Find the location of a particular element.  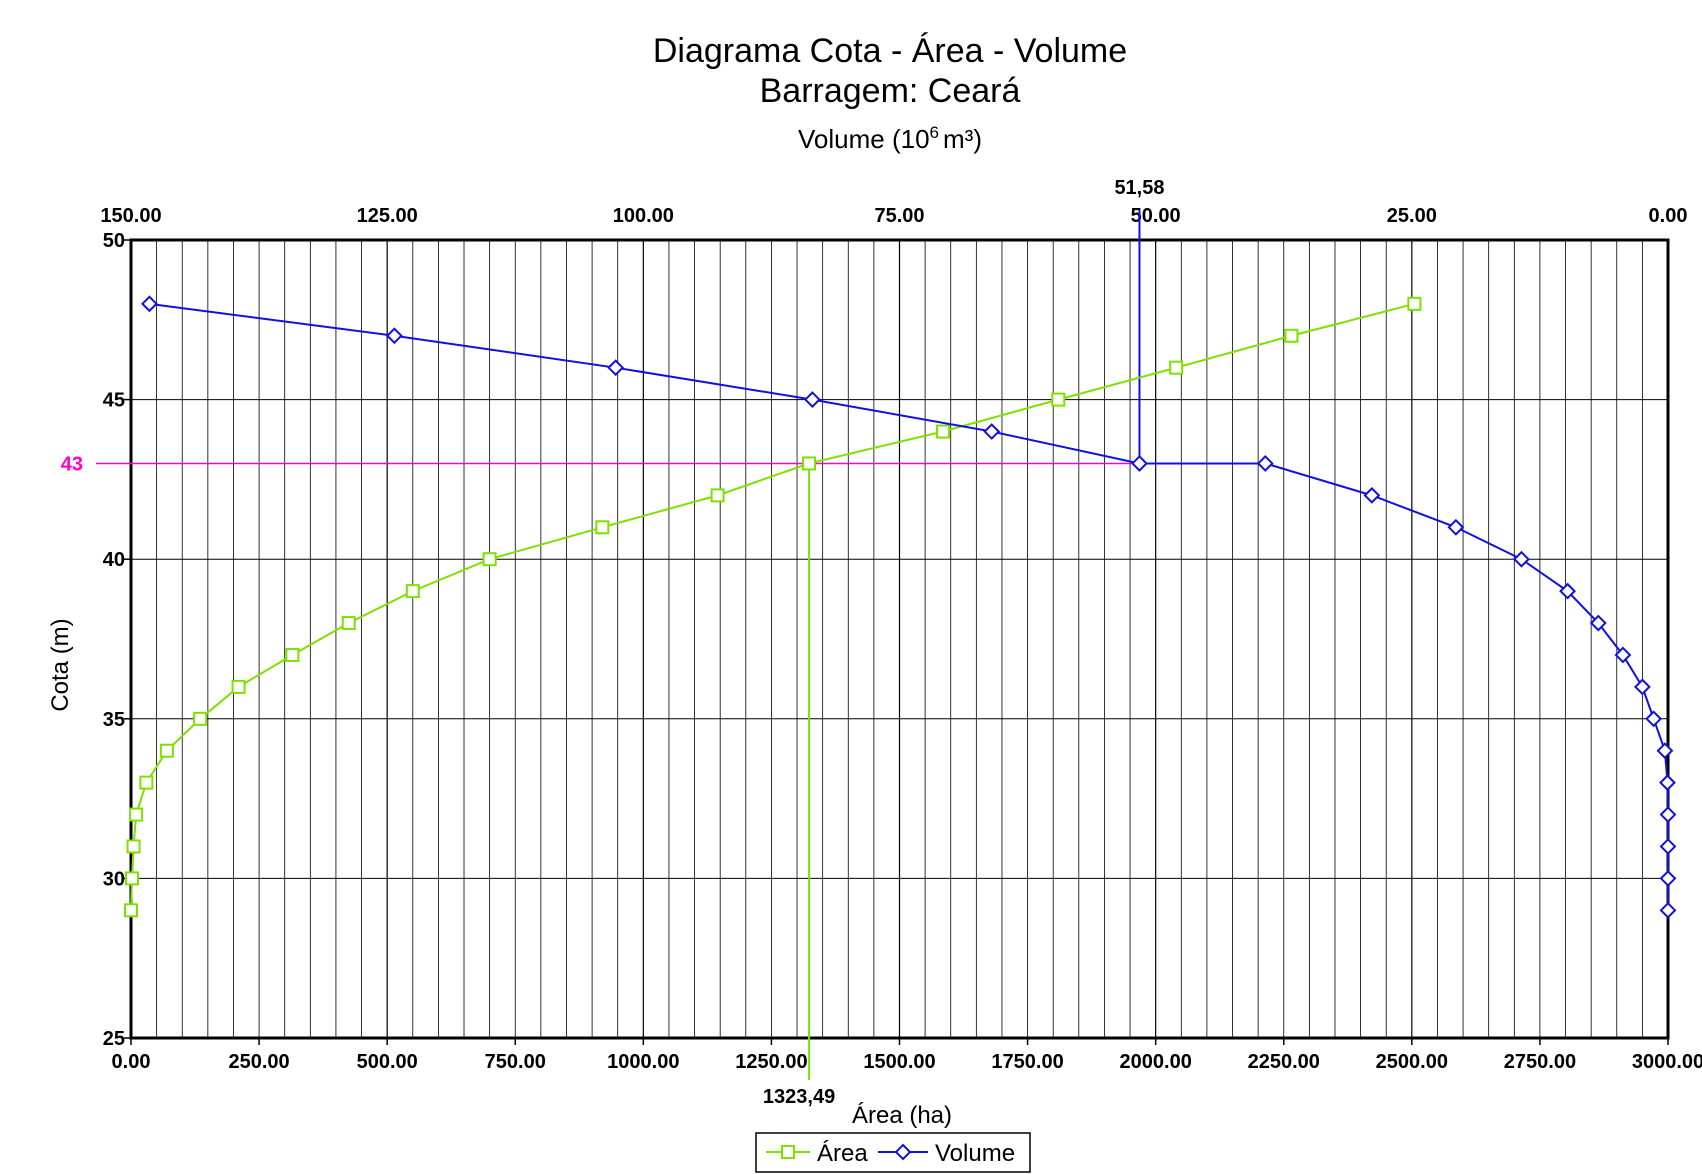

x-volume-tick-label: 75.00 is located at coordinates (899, 216).